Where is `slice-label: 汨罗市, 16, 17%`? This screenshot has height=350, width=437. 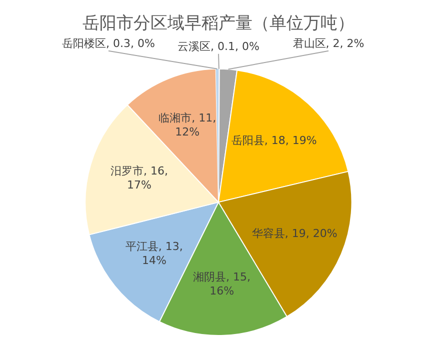 slice-label: 汨罗市, 16, 17% is located at coordinates (139, 178).